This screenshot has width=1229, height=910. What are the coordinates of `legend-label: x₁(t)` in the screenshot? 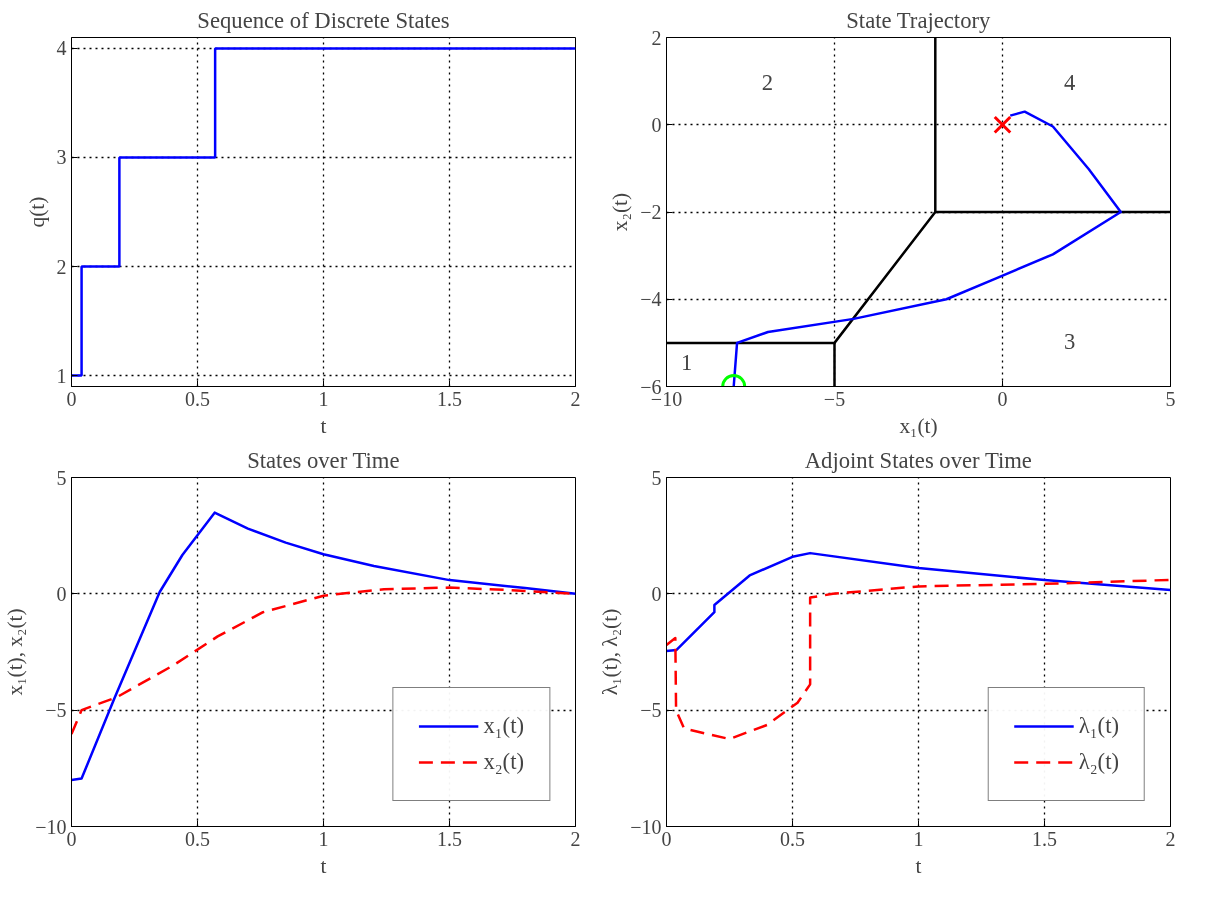 It's located at (503, 726).